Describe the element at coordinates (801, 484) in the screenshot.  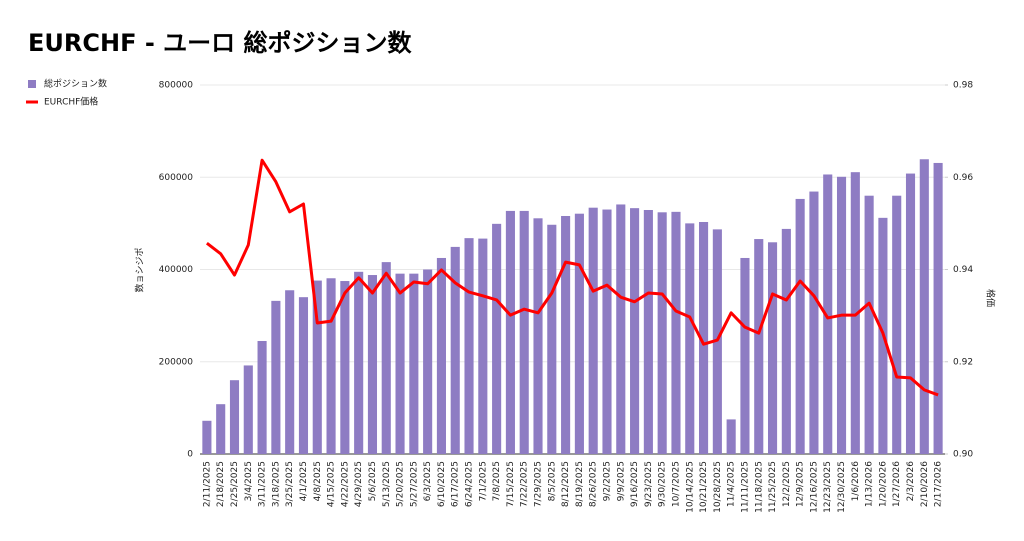
I see `x-tick-label: 12/9/2025` at that location.